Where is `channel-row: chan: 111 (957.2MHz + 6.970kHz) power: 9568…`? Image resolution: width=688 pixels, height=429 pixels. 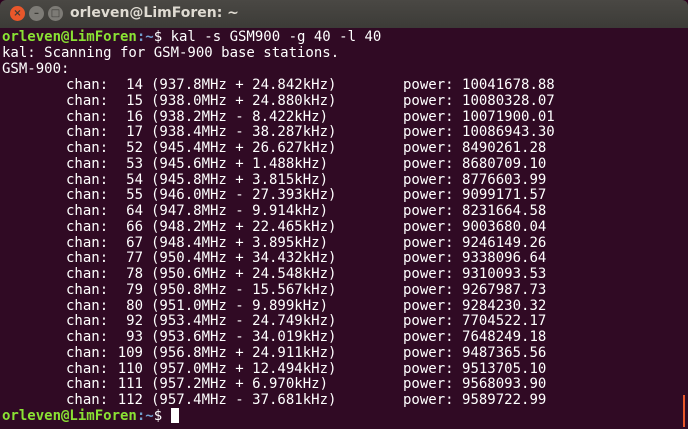 channel-row: chan: 111 (957.2MHz + 6.970kHz) power: 9568… is located at coordinates (344, 384).